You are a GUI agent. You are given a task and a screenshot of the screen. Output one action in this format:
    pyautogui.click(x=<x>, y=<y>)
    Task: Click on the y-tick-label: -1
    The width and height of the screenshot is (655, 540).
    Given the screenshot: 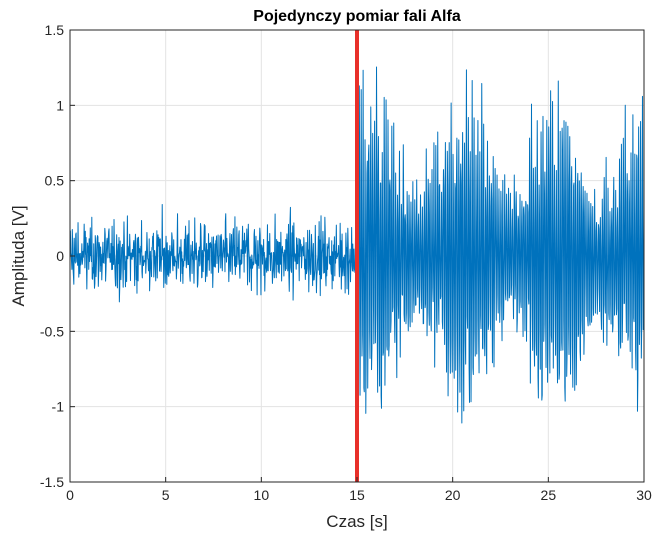 What is the action you would take?
    pyautogui.click(x=58, y=407)
    